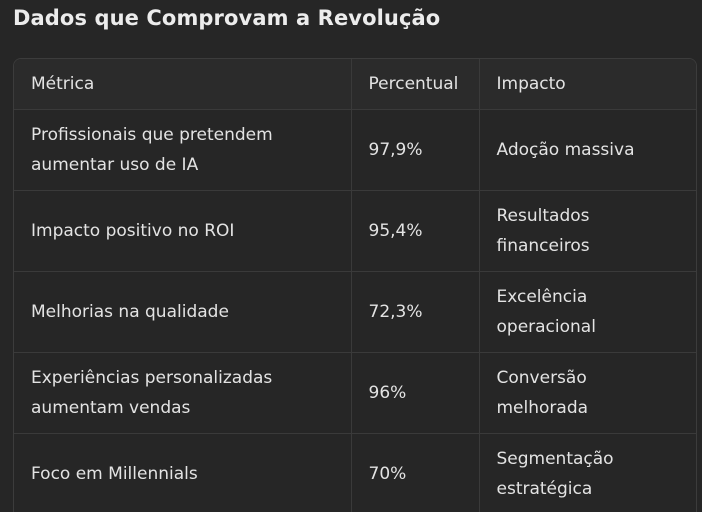  Describe the element at coordinates (587, 312) in the screenshot. I see `cell-impact: Excelência operacional` at that location.